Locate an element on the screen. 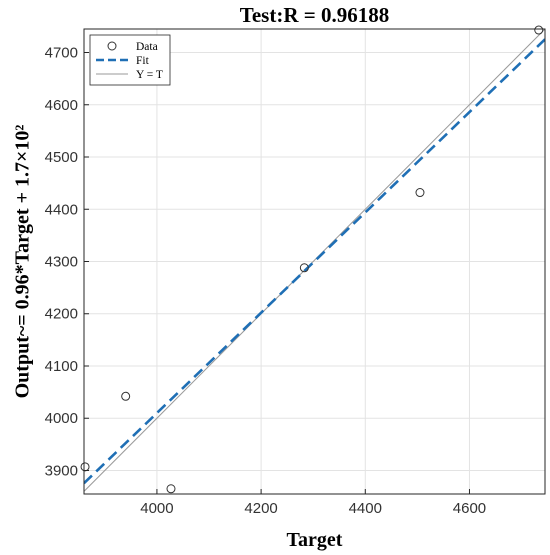 Image resolution: width=550 pixels, height=555 pixels. x-tick-label: 4600 is located at coordinates (469, 508).